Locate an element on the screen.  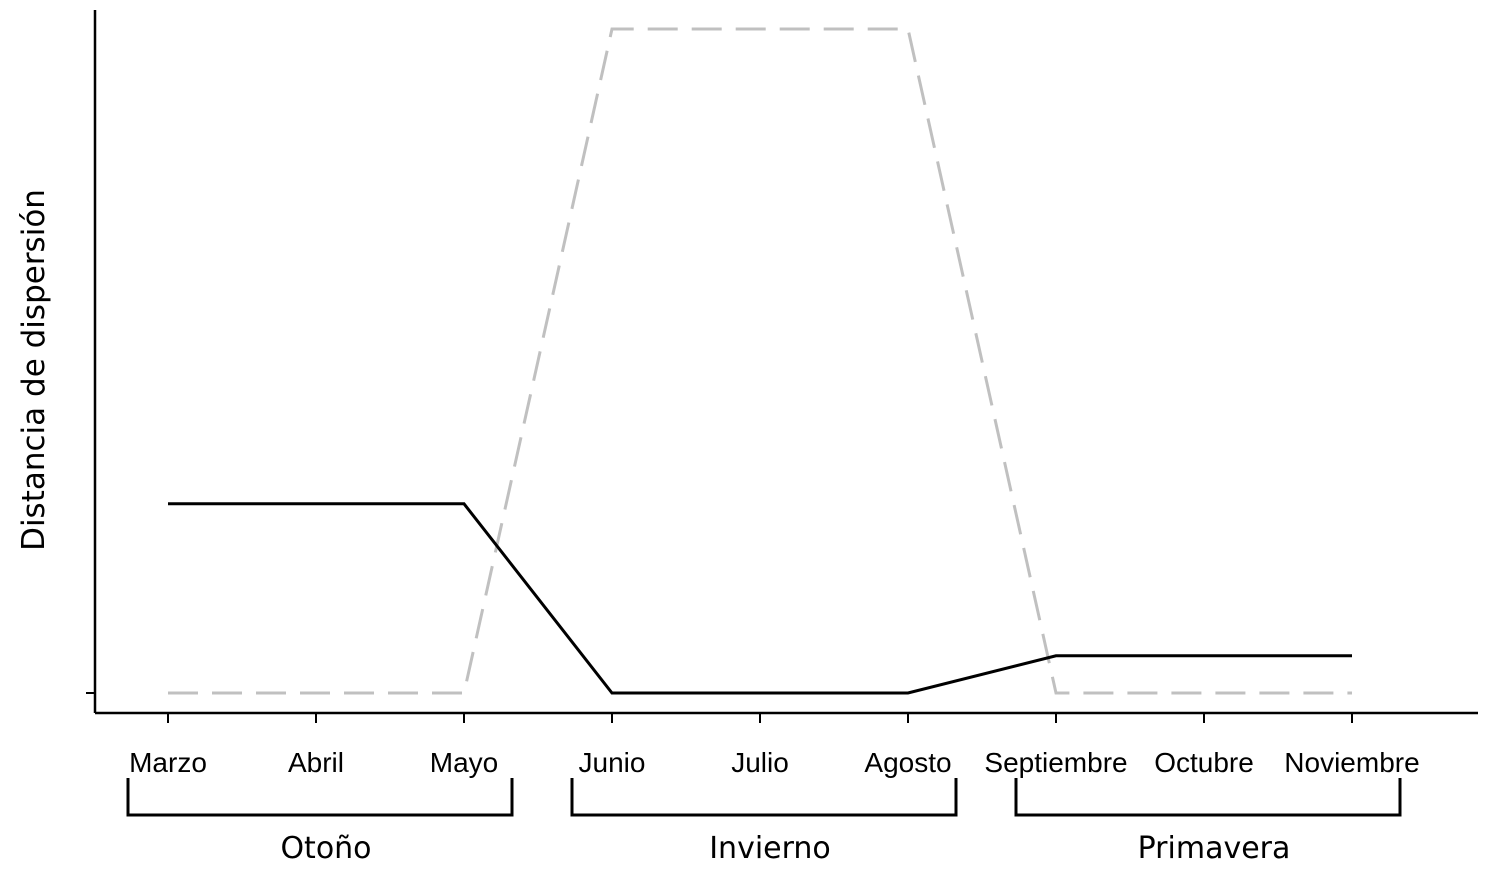
x-tick-label: Agosto is located at coordinates (907, 762).